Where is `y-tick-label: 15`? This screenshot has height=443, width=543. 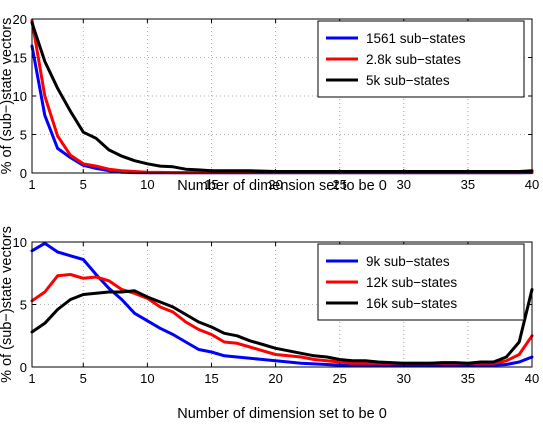
y-tick-label: 15 is located at coordinates (20, 58).